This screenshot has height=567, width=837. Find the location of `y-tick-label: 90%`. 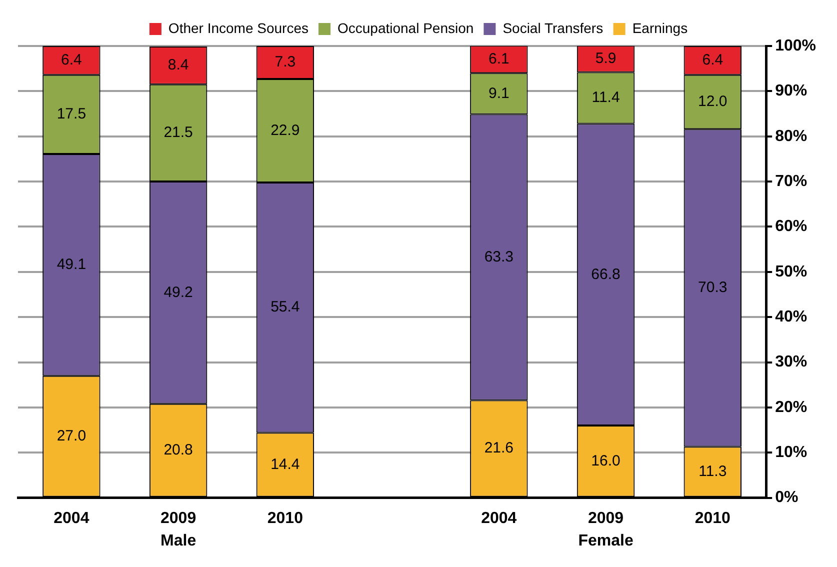

y-tick-label: 90% is located at coordinates (791, 91).